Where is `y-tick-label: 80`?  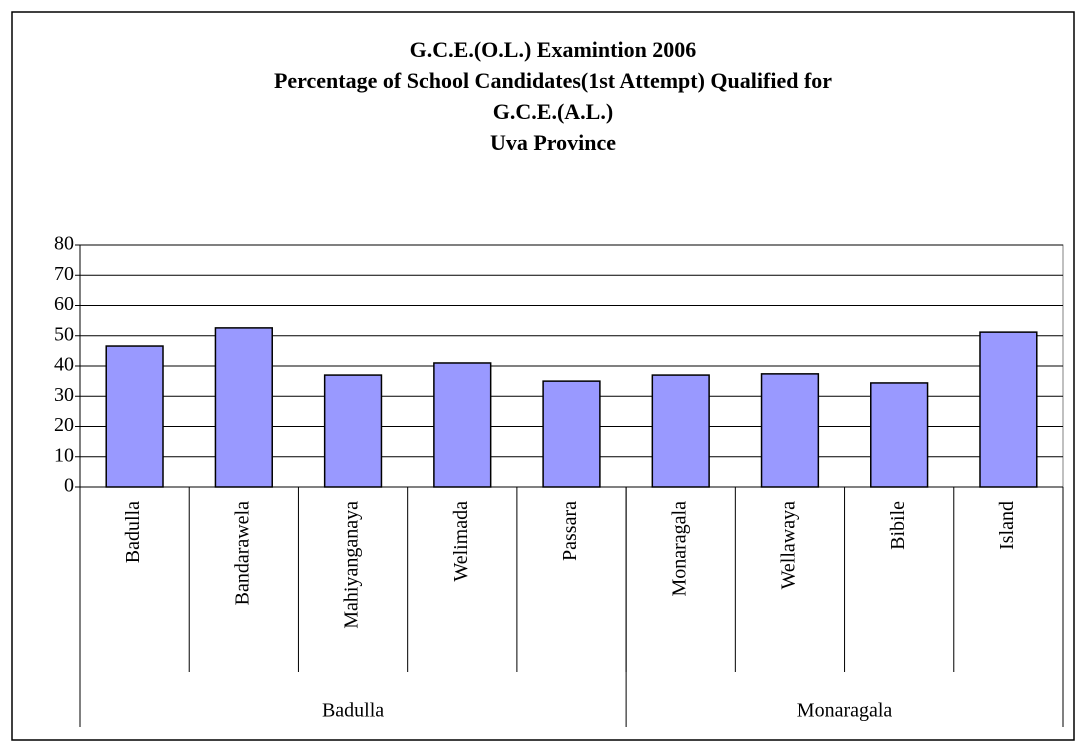
y-tick-label: 80 is located at coordinates (64, 244).